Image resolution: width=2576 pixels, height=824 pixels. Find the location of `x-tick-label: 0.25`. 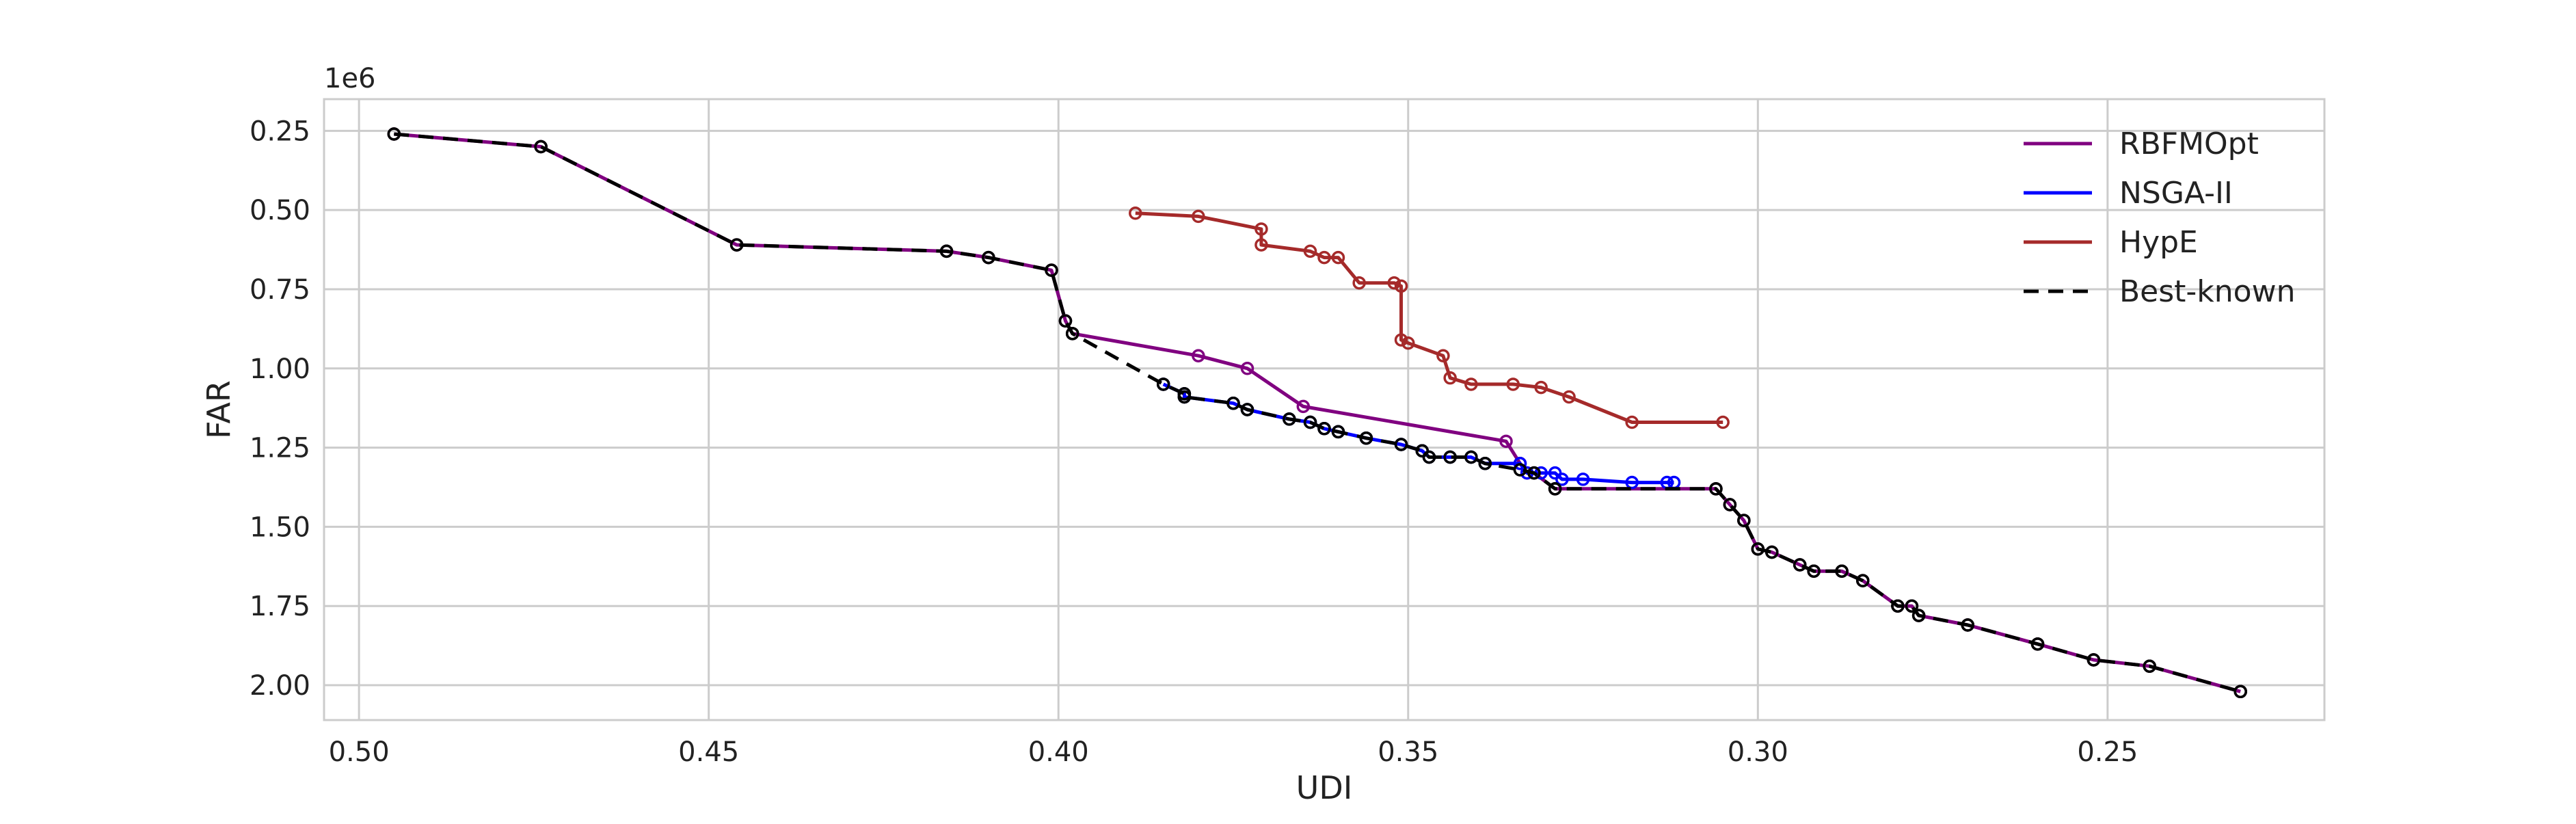

x-tick-label: 0.25 is located at coordinates (2107, 752).